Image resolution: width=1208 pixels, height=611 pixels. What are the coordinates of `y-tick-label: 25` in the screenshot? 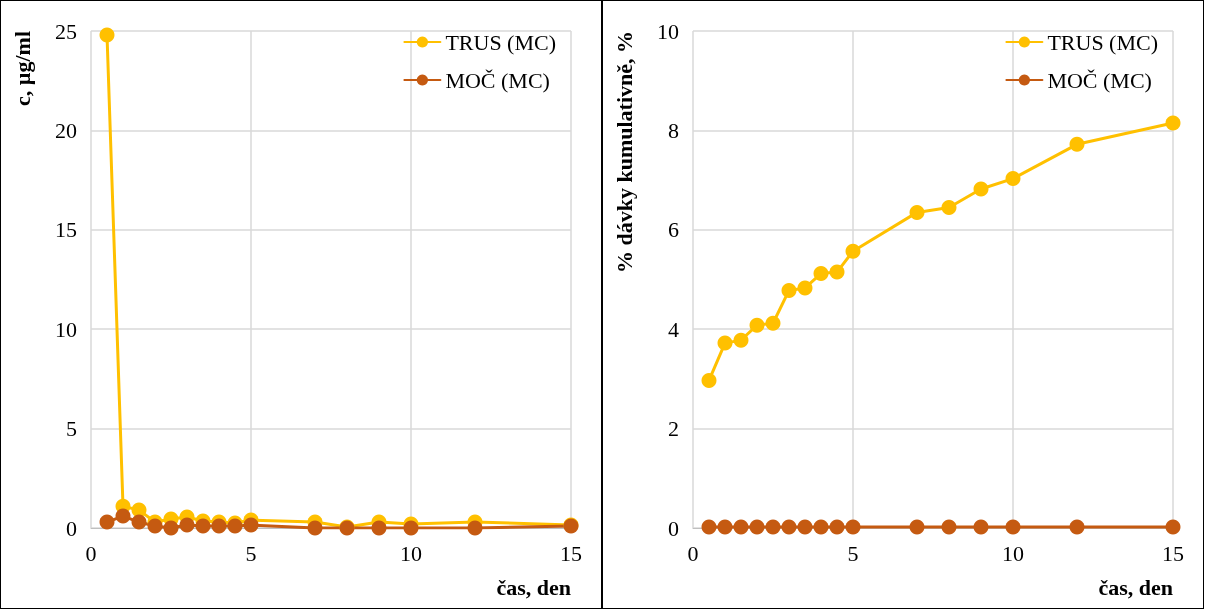 It's located at (66, 31).